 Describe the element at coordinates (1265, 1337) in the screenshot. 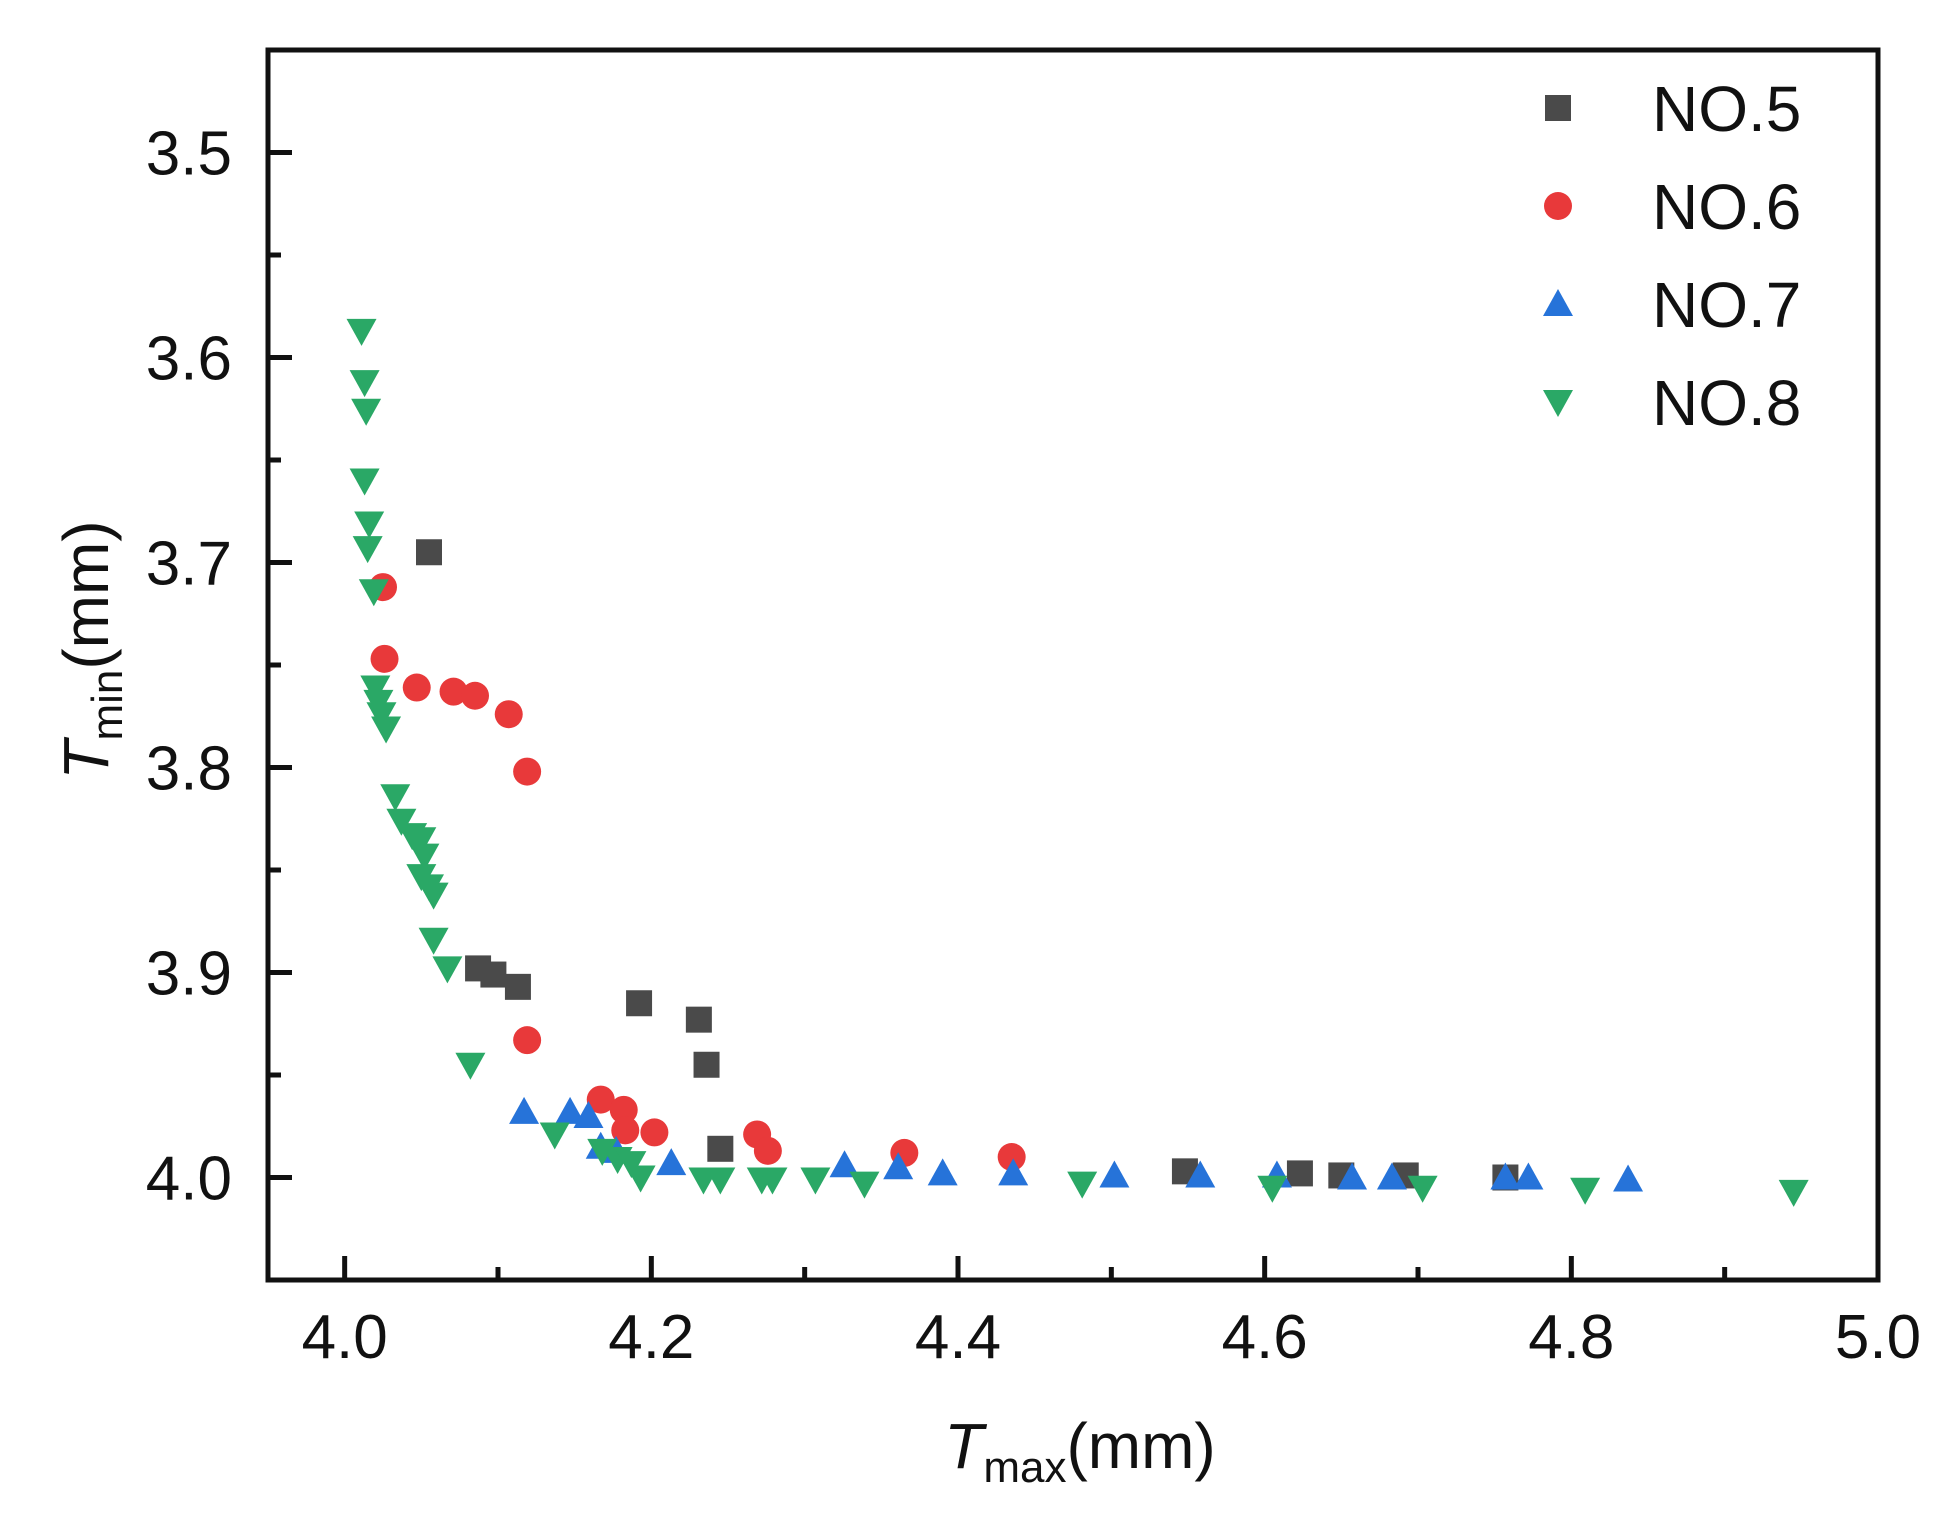

I see `x-tick-label: 4.6` at that location.